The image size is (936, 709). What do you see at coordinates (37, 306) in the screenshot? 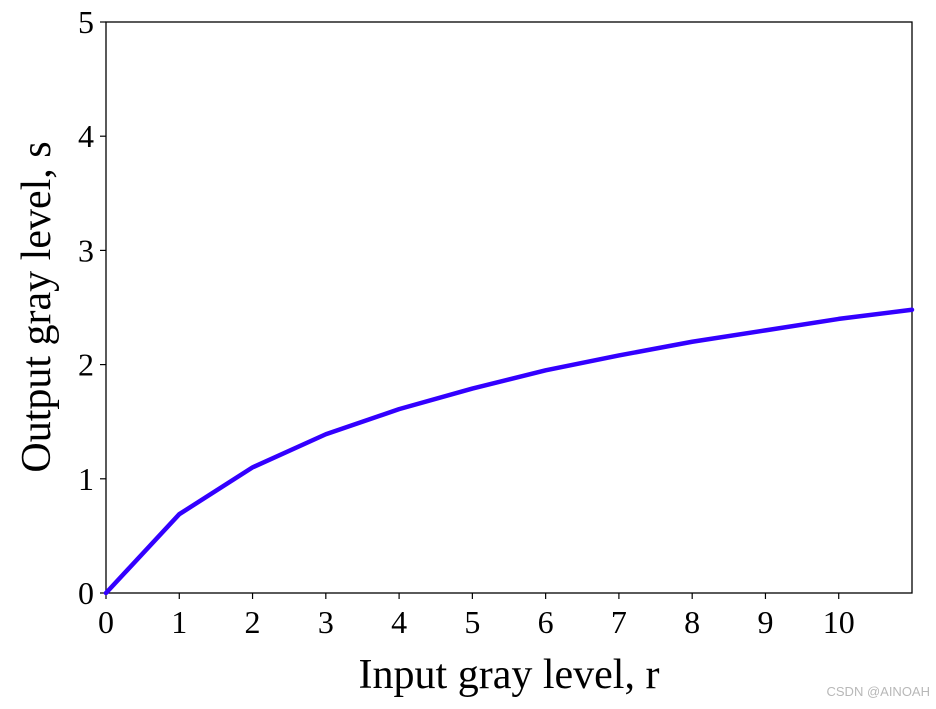
I see `y-axis-label: Output gray level, s` at bounding box center [37, 306].